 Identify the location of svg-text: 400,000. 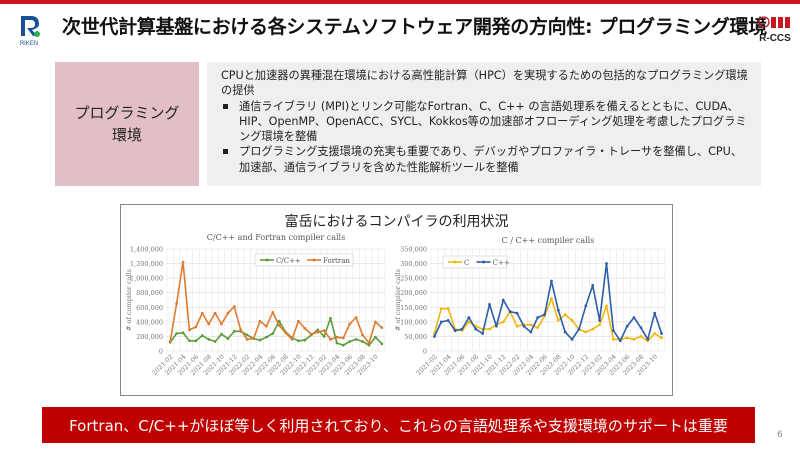
(149, 322).